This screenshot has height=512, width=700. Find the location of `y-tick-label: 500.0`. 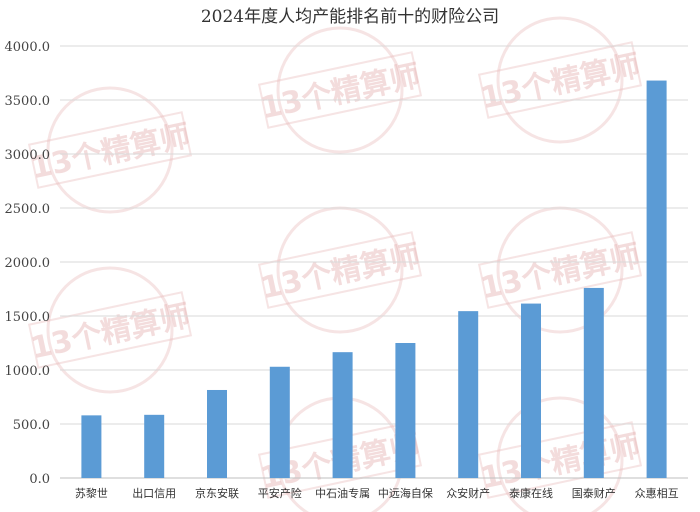

y-tick-label: 500.0 is located at coordinates (31, 425).